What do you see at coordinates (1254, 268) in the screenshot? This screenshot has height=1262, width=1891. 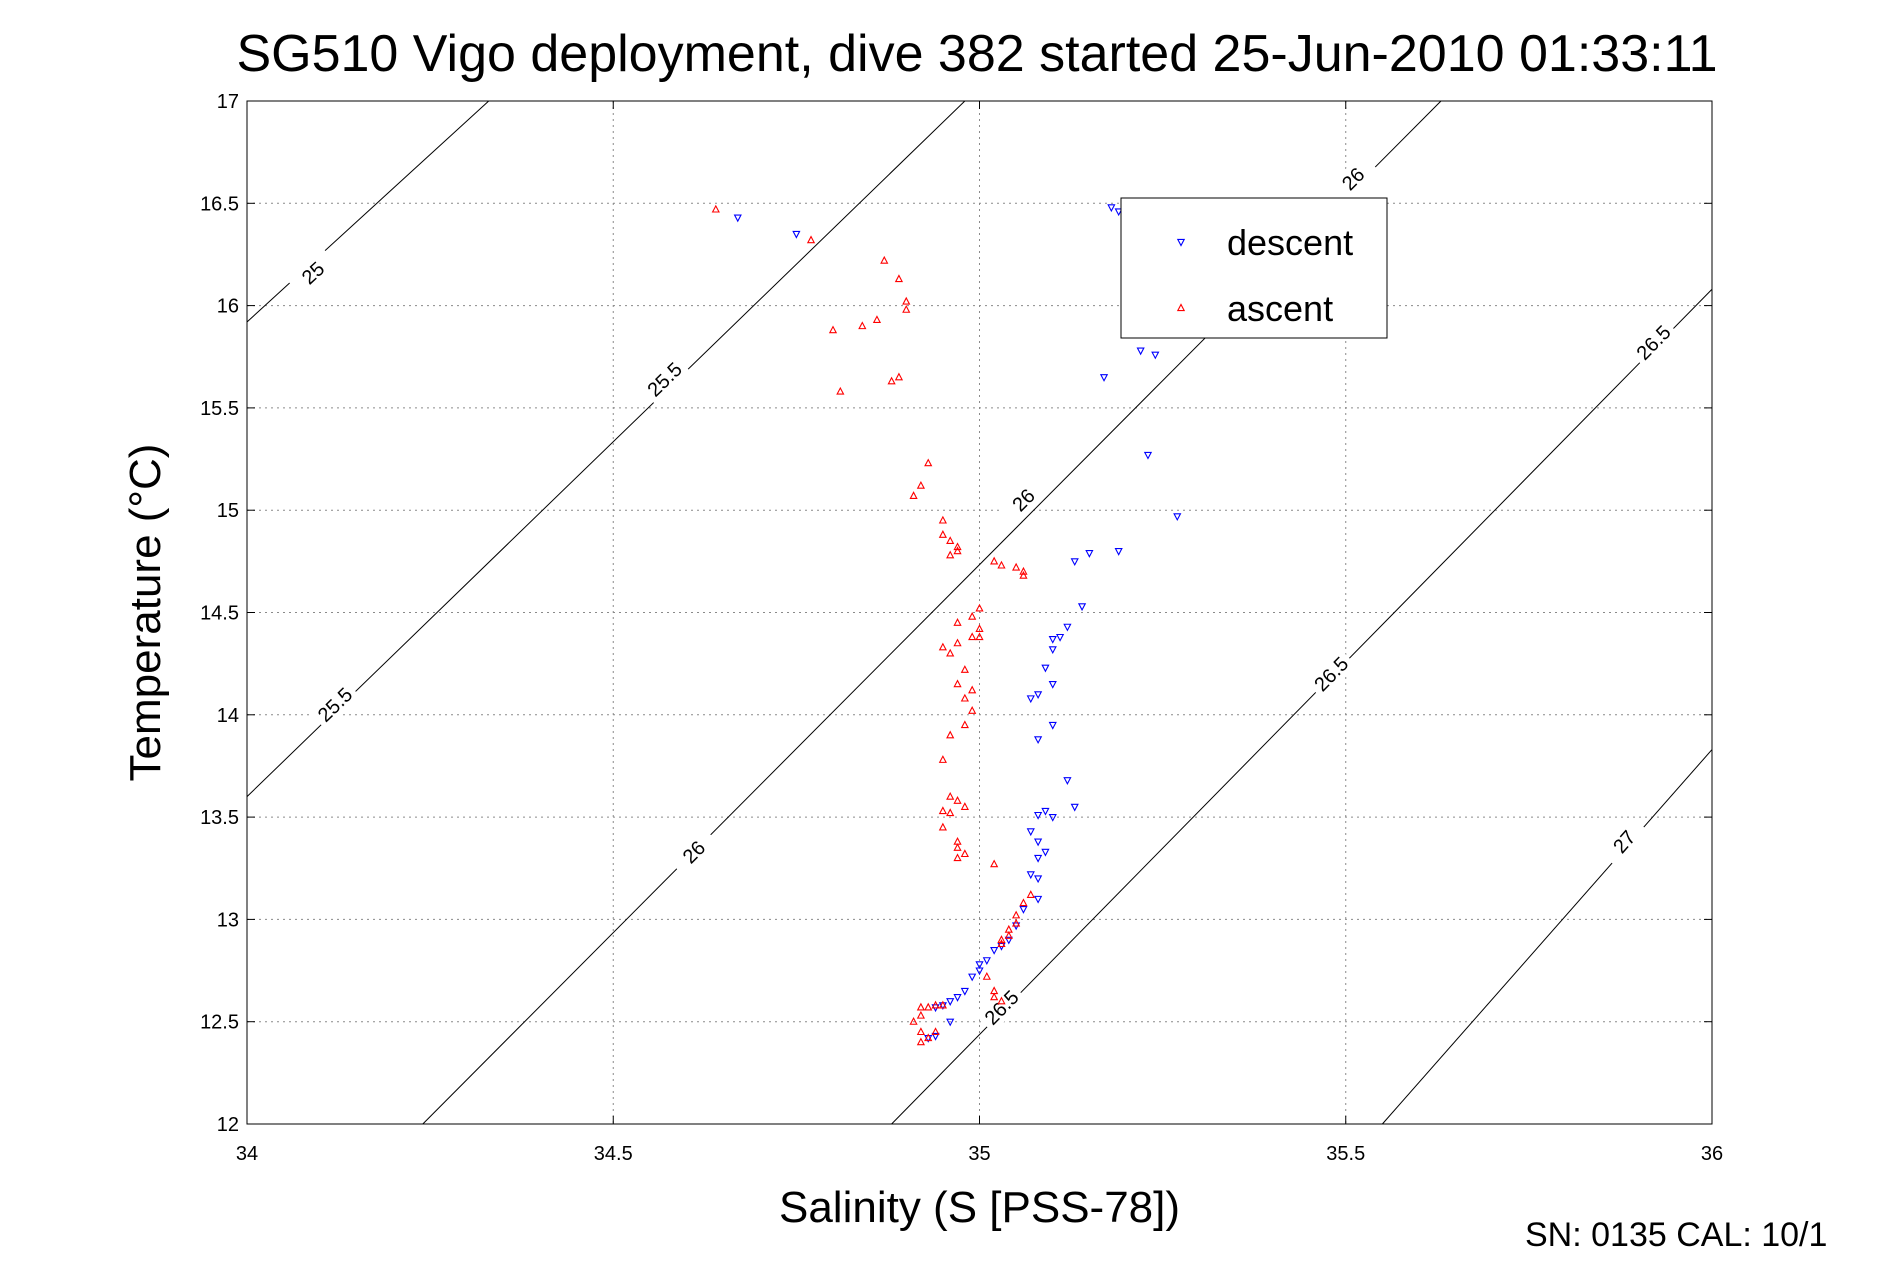 I see `legend-box` at bounding box center [1254, 268].